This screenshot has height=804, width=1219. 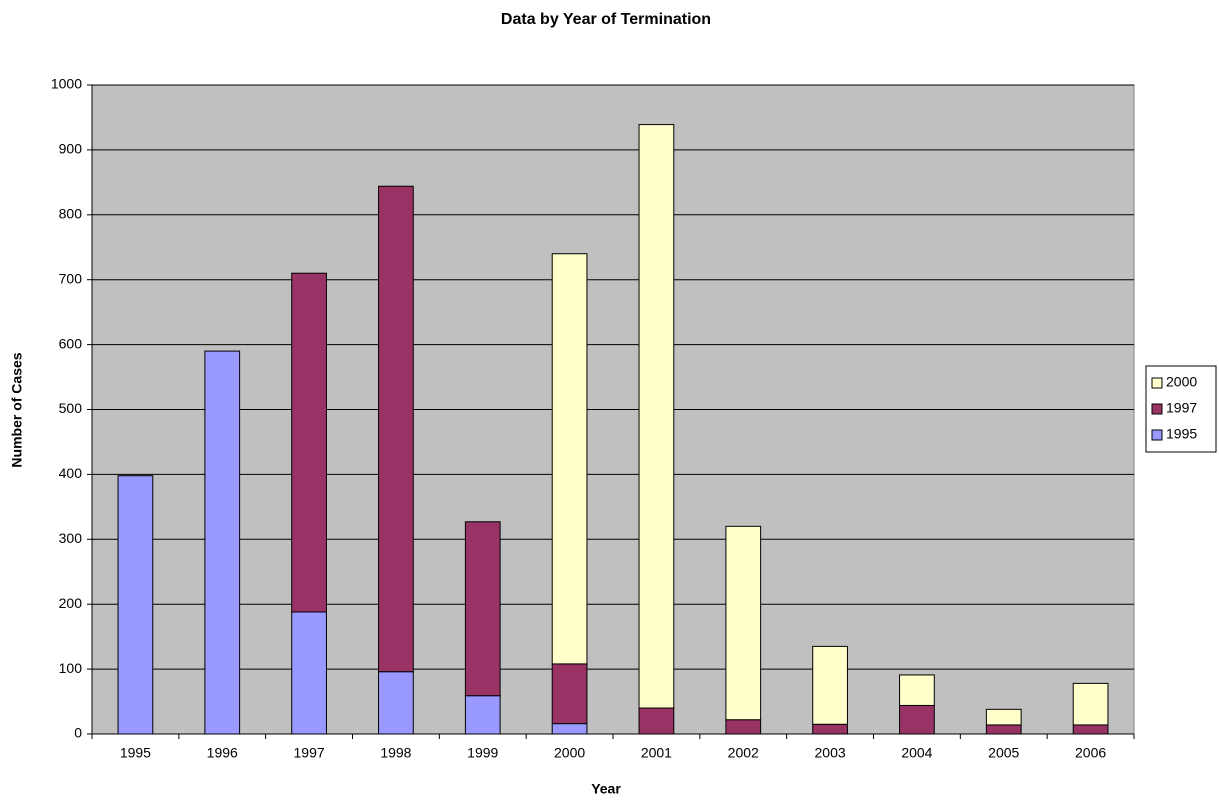 What do you see at coordinates (606, 789) in the screenshot?
I see `x-axis-label: Year` at bounding box center [606, 789].